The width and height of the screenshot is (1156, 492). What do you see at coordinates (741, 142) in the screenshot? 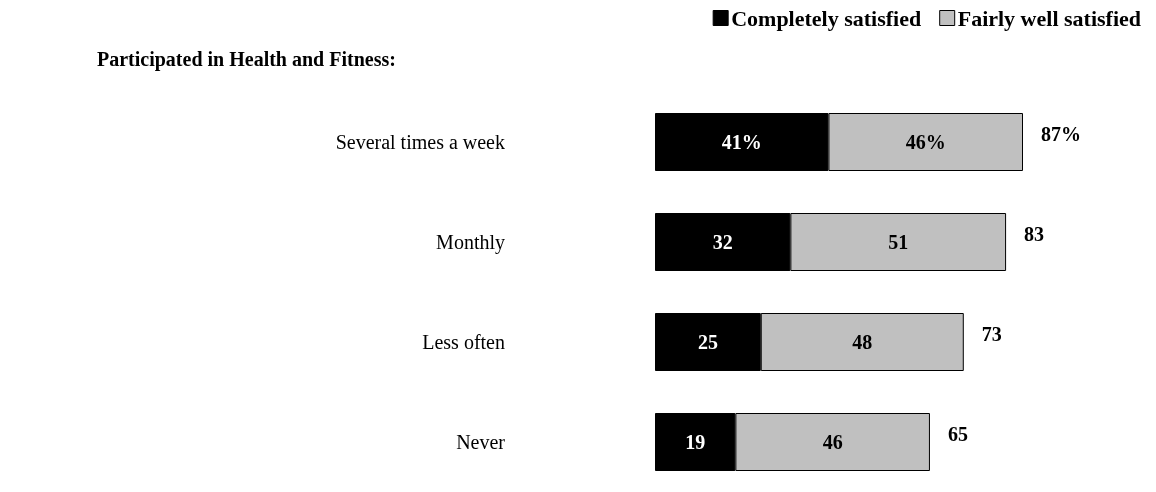
I see `data-label: 41%` at bounding box center [741, 142].